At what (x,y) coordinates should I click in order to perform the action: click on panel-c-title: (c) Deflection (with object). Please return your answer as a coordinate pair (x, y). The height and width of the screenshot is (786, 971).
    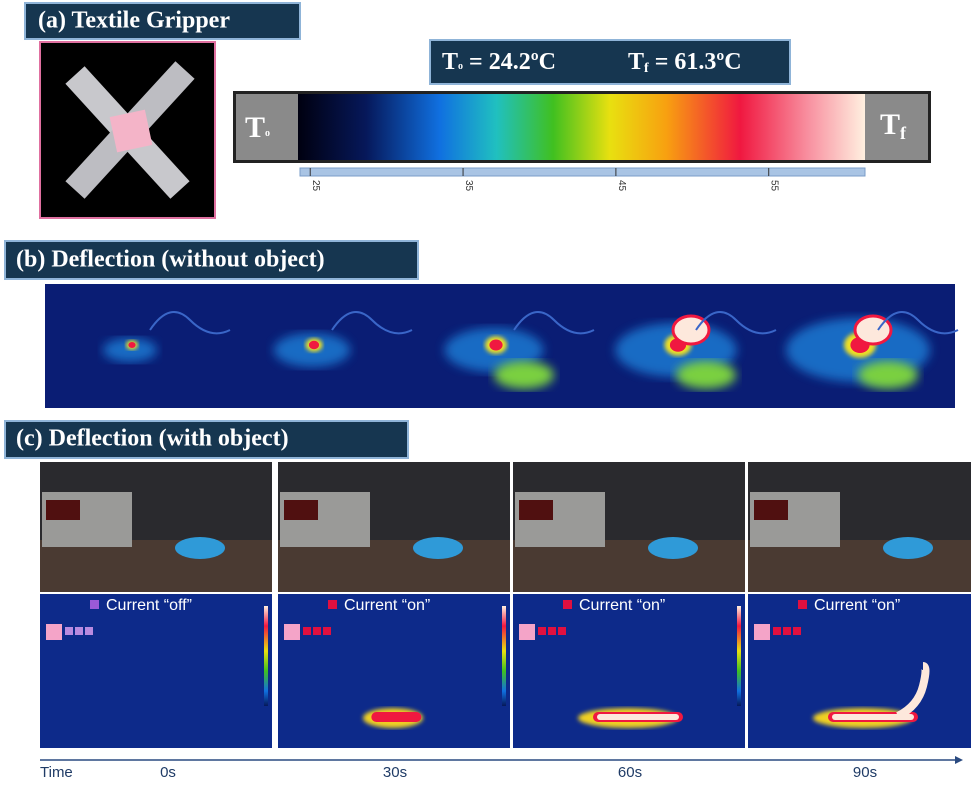
    Looking at the image, I should click on (152, 439).